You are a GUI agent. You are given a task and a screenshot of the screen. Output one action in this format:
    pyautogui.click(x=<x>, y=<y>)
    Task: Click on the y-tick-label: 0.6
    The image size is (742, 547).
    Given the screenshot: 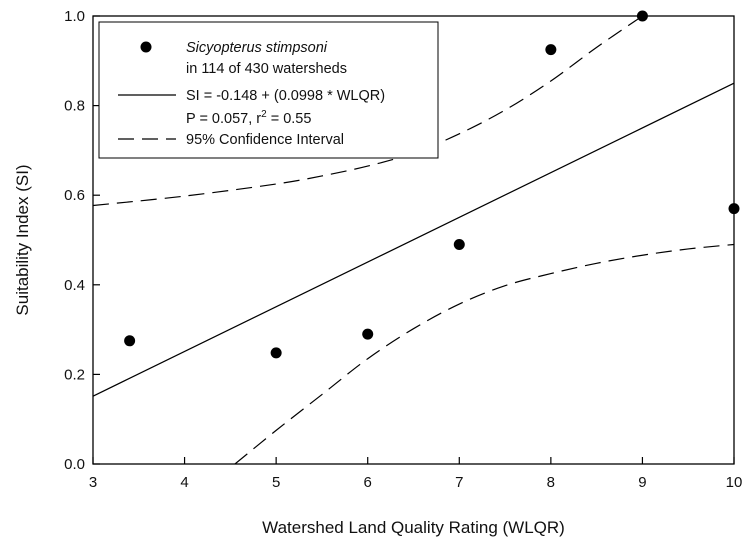 What is the action you would take?
    pyautogui.click(x=74, y=195)
    